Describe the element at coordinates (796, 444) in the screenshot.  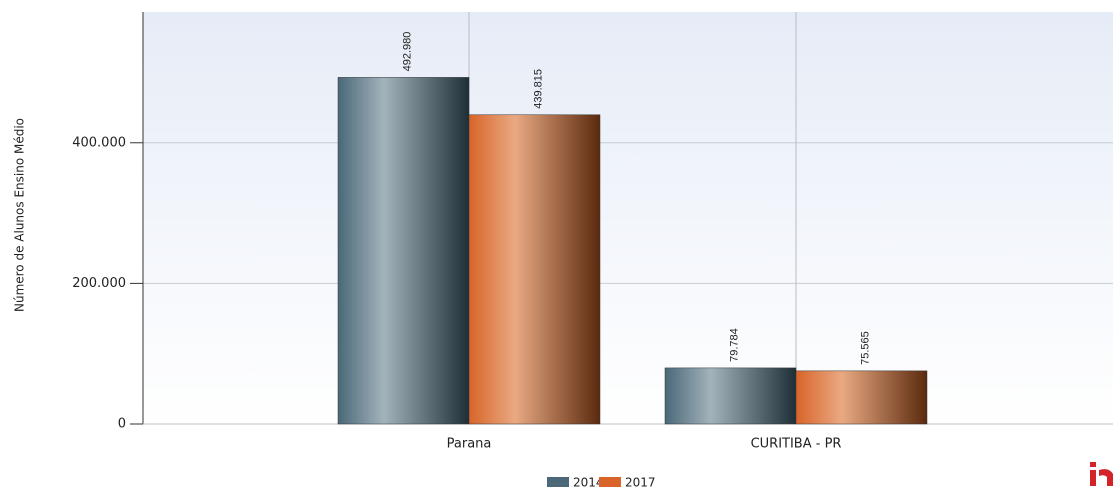
I see `x-tick-label: CURITIBA - PR` at that location.